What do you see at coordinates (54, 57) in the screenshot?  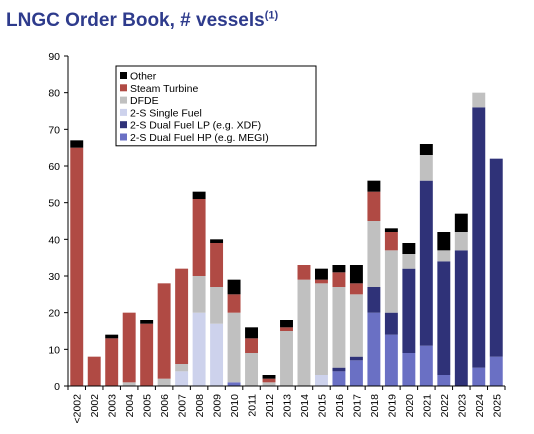 I see `y-tick-label: 90` at bounding box center [54, 57].